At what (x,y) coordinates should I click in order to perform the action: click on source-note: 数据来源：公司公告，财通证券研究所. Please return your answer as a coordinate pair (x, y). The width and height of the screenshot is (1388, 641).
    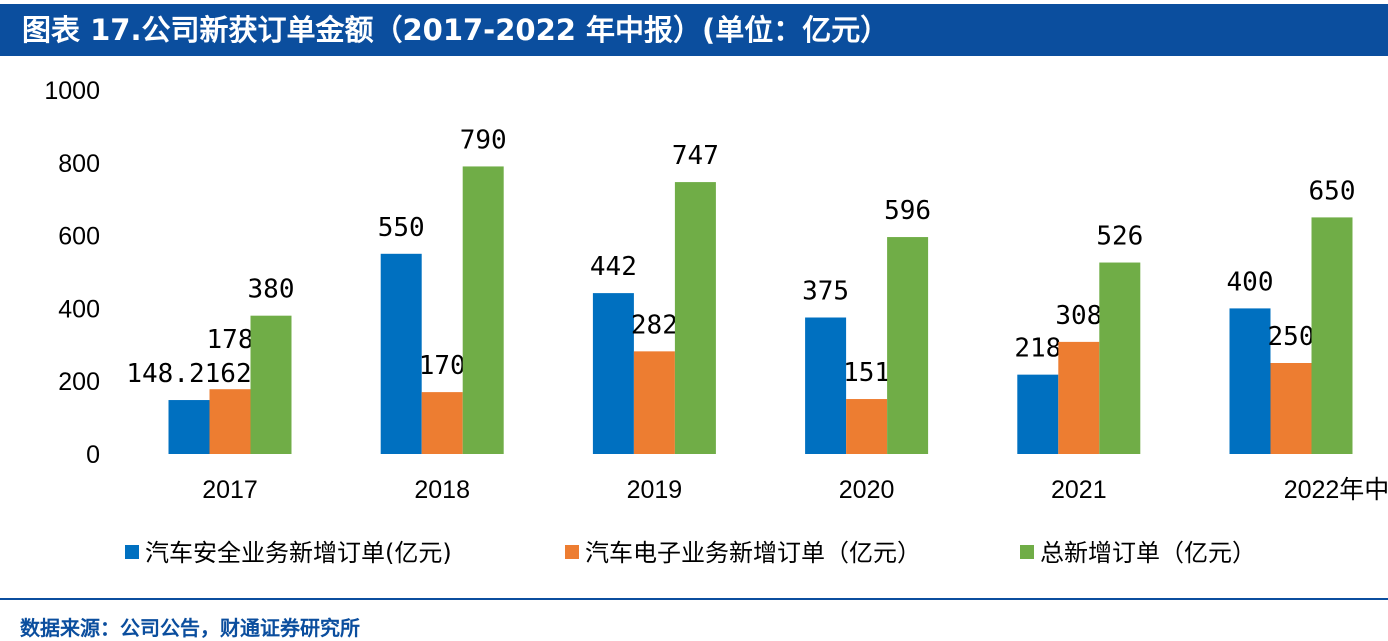
    Looking at the image, I should click on (190, 628).